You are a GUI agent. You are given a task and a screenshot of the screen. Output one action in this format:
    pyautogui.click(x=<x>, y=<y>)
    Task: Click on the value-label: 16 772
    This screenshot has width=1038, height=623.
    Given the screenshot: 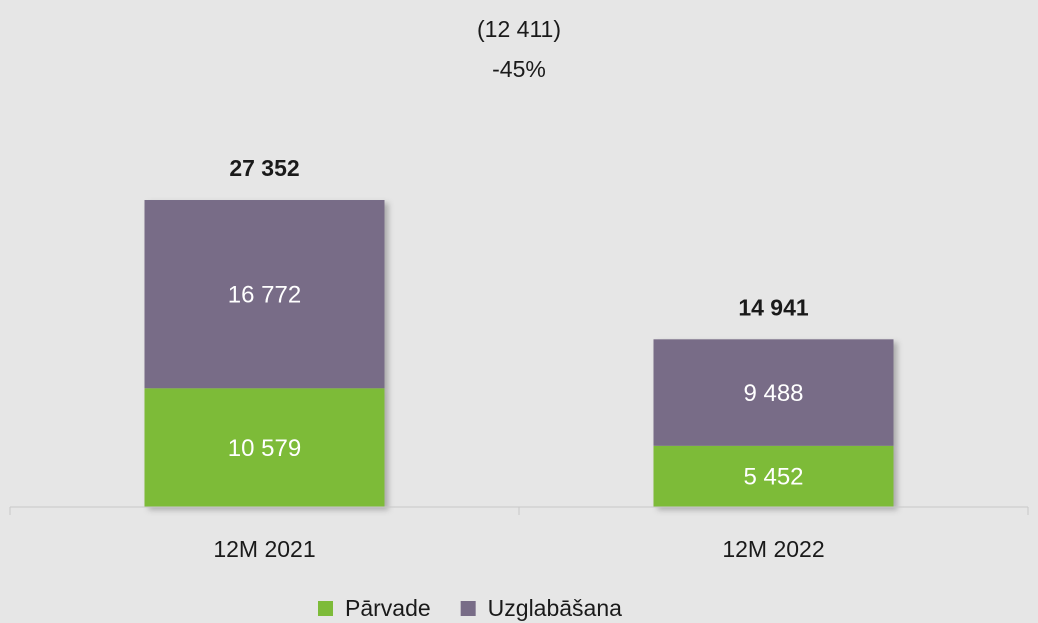 What is the action you would take?
    pyautogui.click(x=264, y=294)
    